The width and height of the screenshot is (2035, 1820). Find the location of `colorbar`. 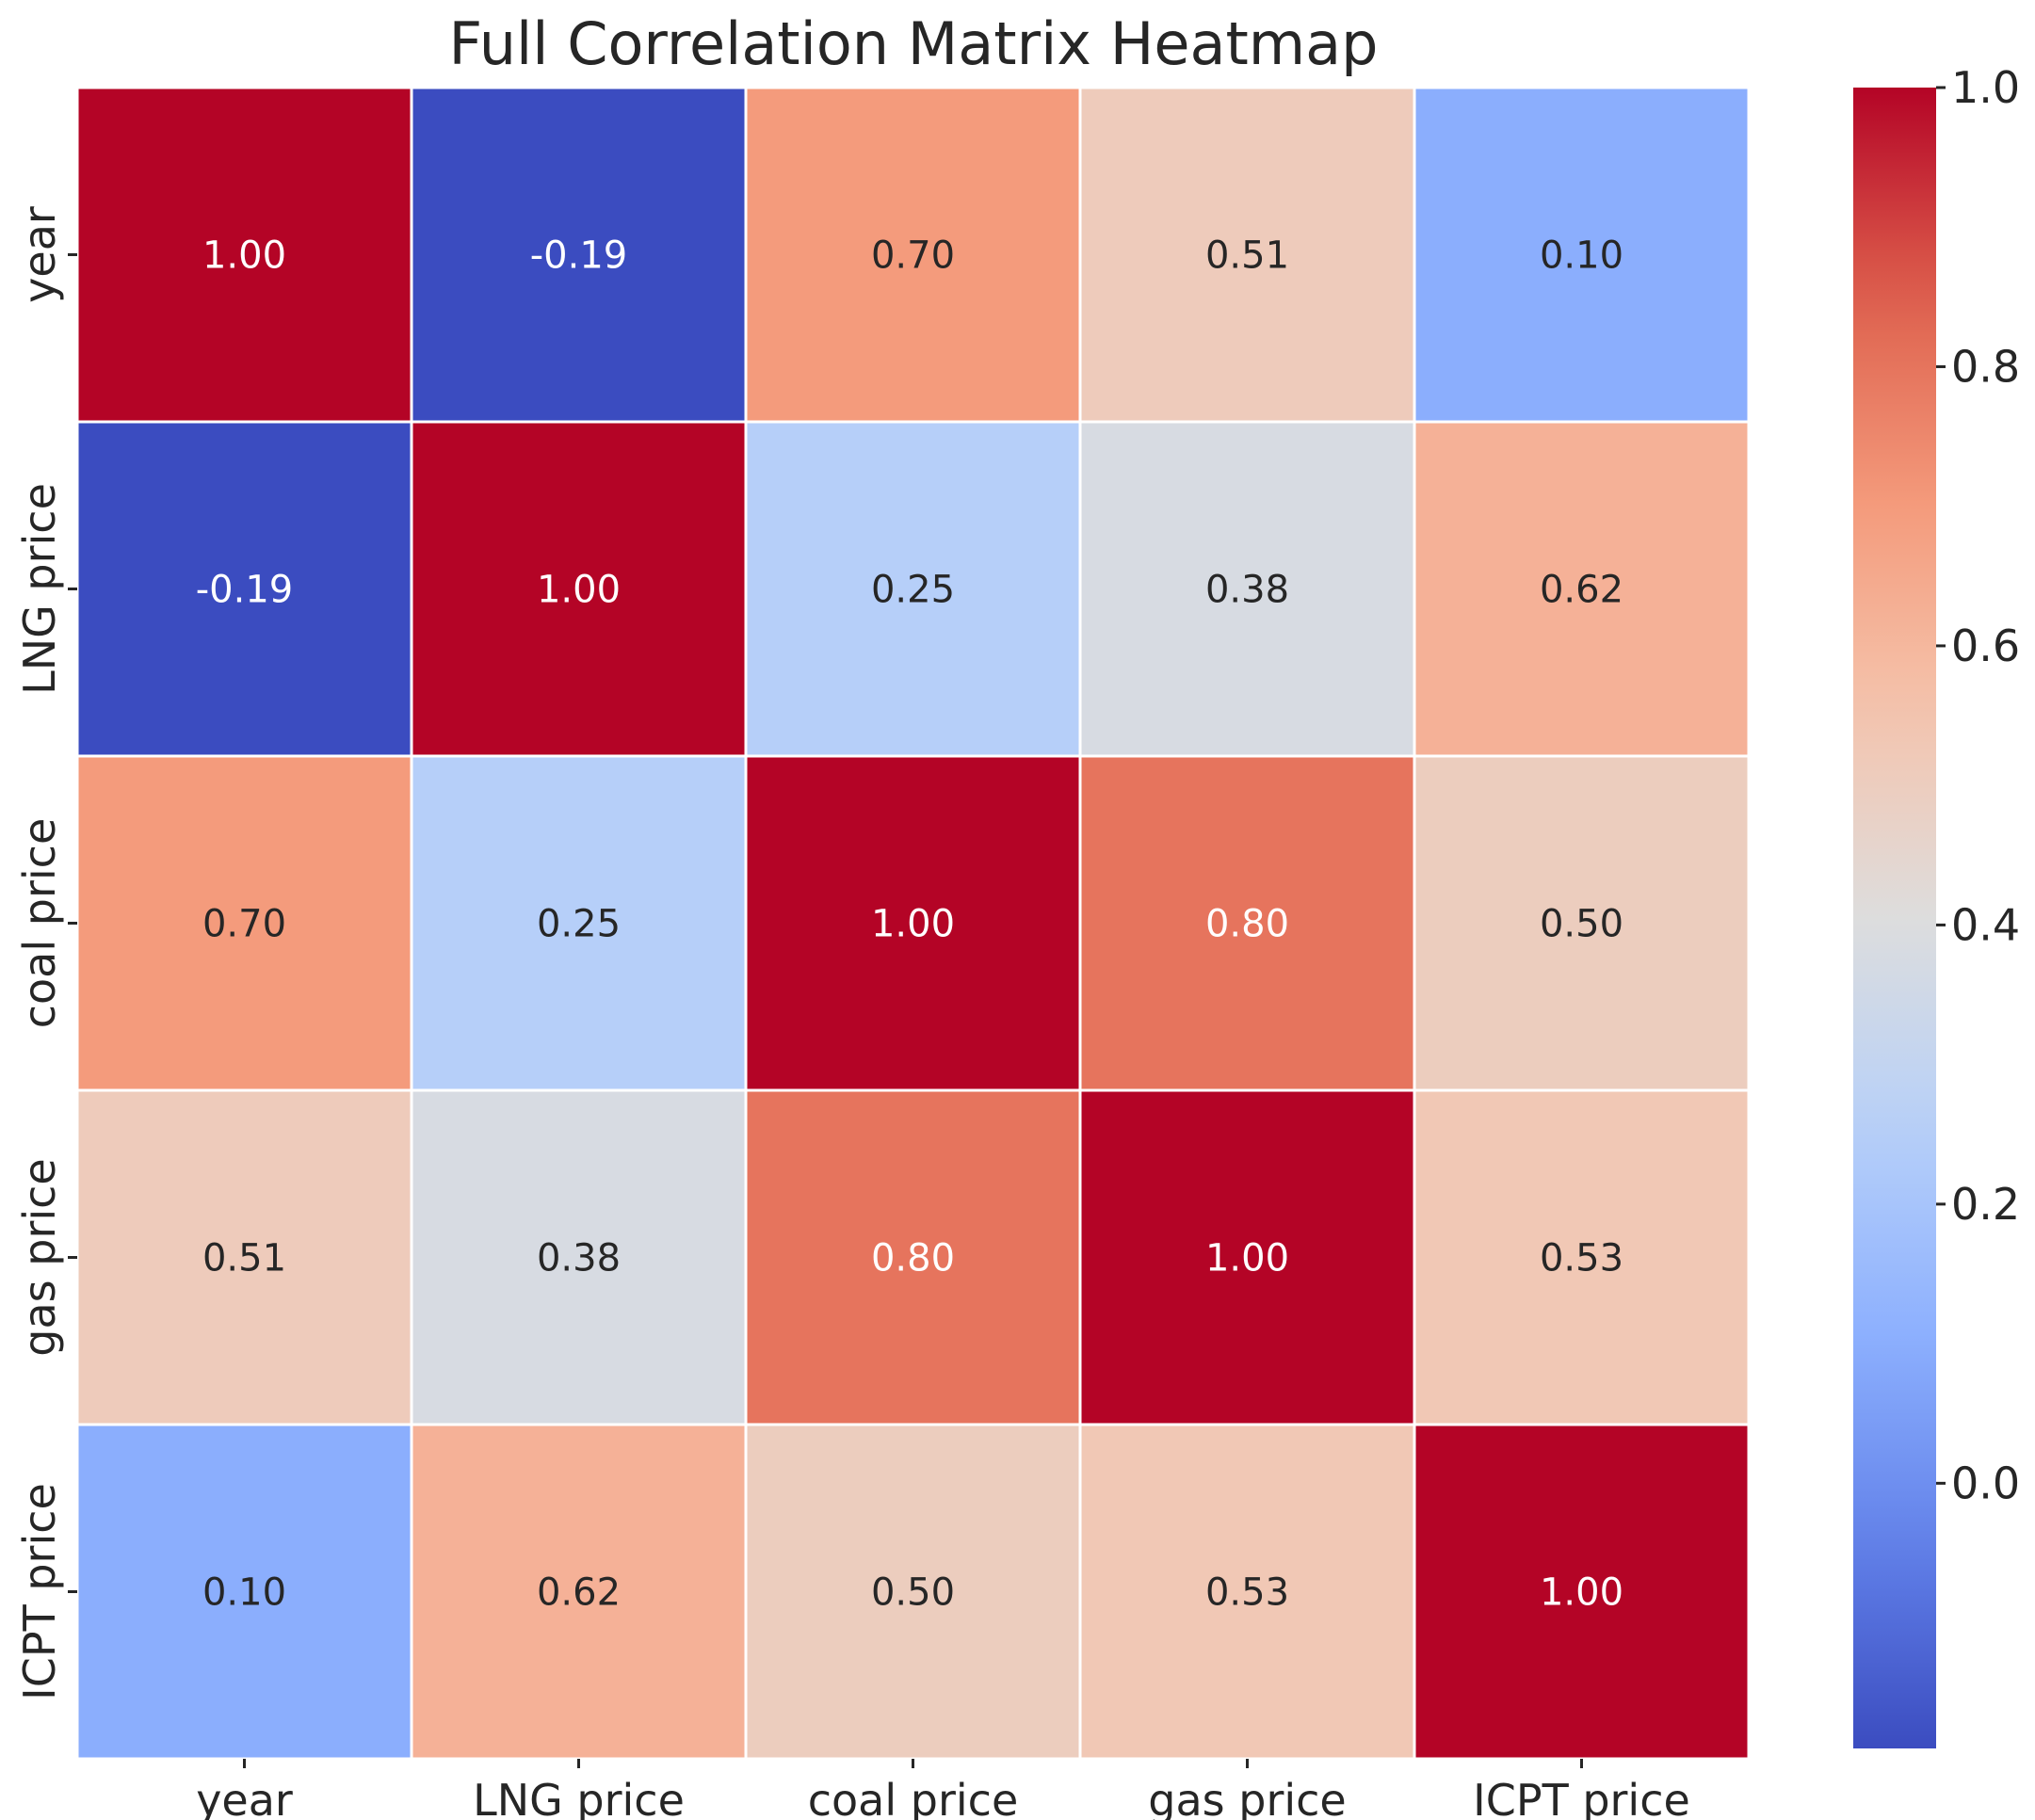

colorbar is located at coordinates (1894, 918).